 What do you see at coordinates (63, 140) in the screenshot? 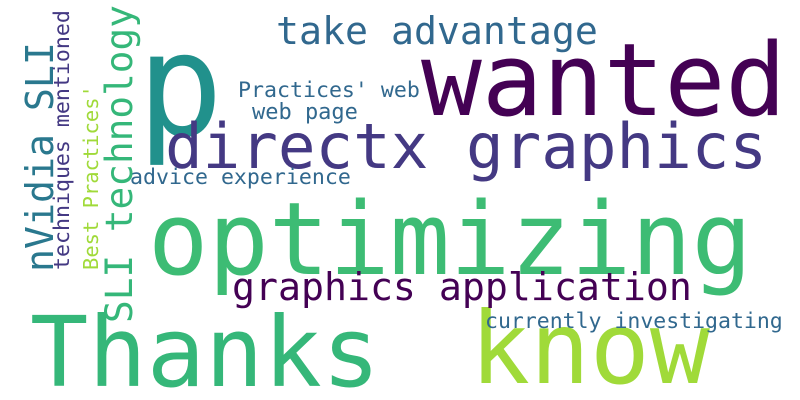
I see `word-techniques-mentioned: techniques mentioned` at bounding box center [63, 140].